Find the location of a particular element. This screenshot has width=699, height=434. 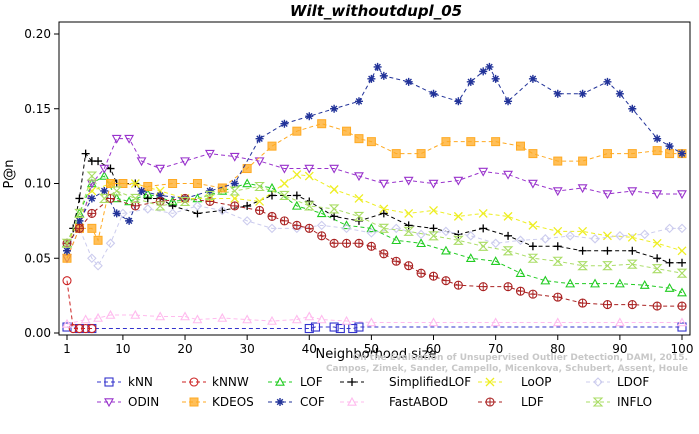

legend-label: INFLO is located at coordinates (634, 402).